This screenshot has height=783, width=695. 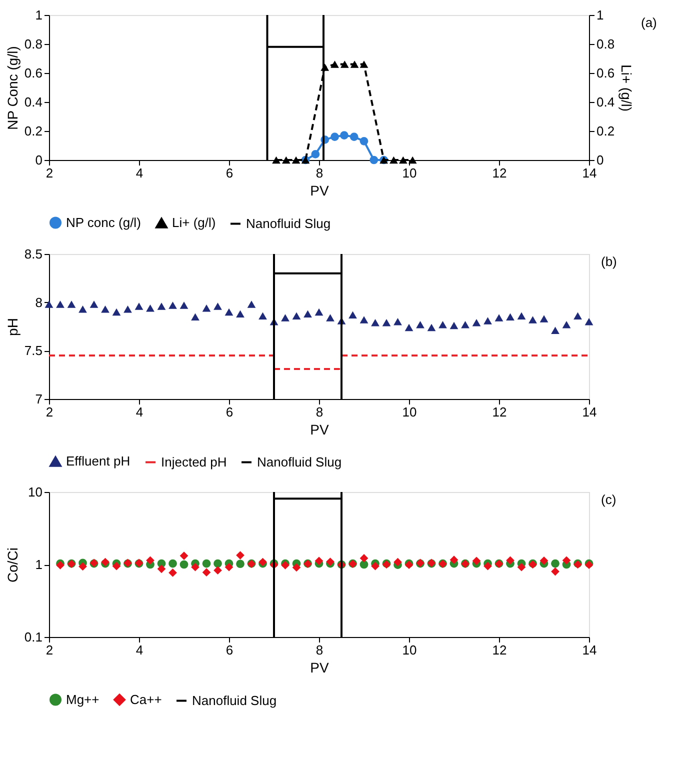 I want to click on y2-tick-label: 0.4, so click(x=605, y=102).